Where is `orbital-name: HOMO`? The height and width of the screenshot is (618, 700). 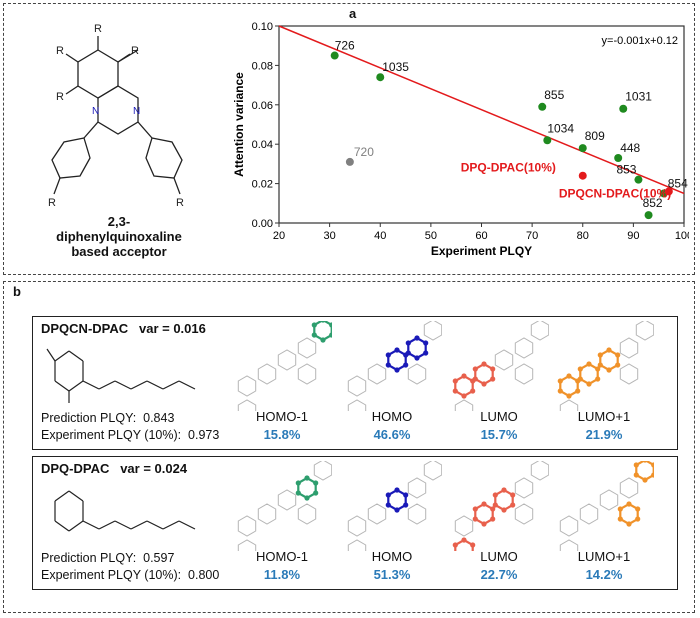
orbital-name: HOMO is located at coordinates (392, 416).